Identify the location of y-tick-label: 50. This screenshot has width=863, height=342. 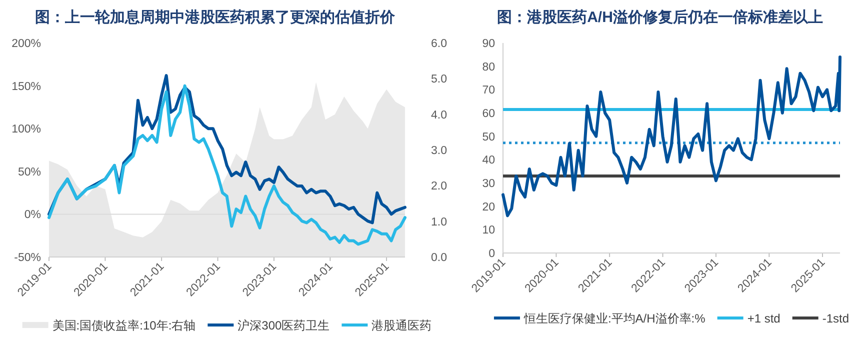
(488, 137).